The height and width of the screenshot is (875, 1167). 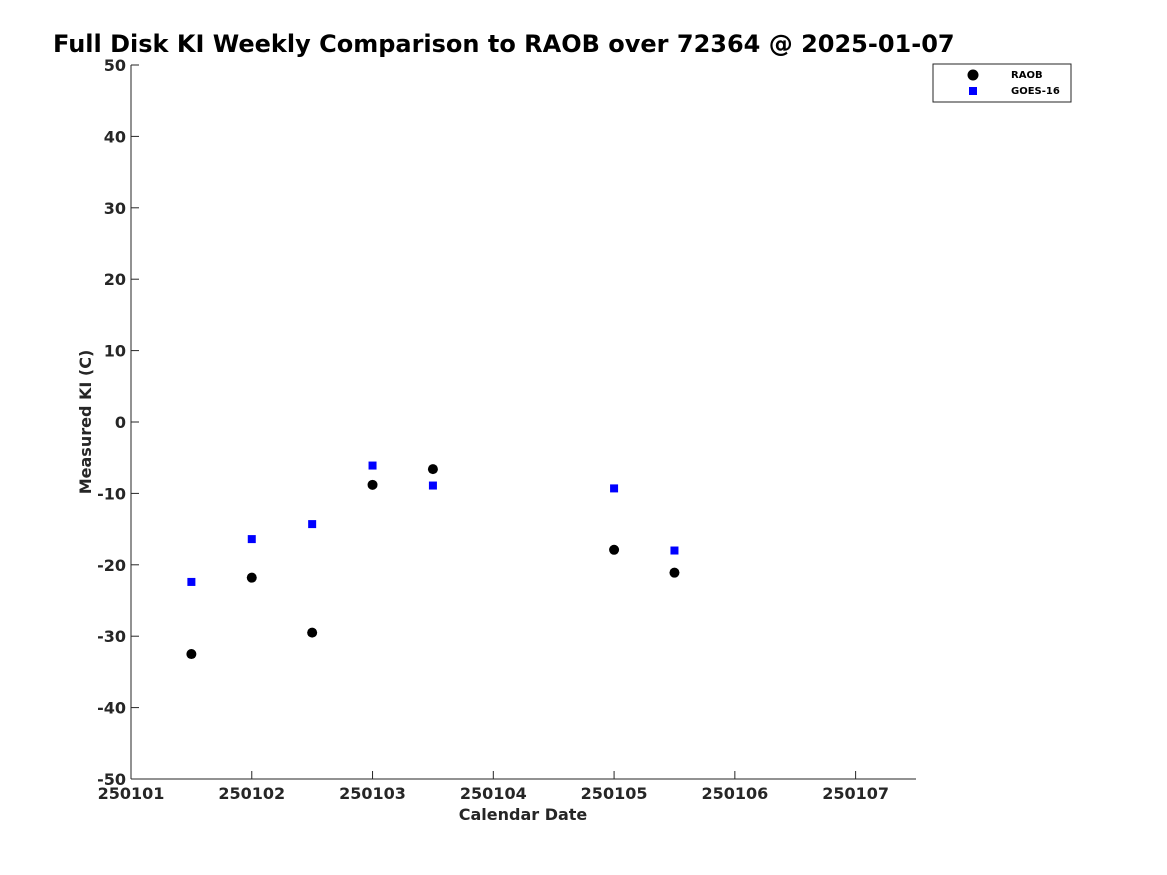 I want to click on y-tick-label: -50, so click(x=111, y=779).